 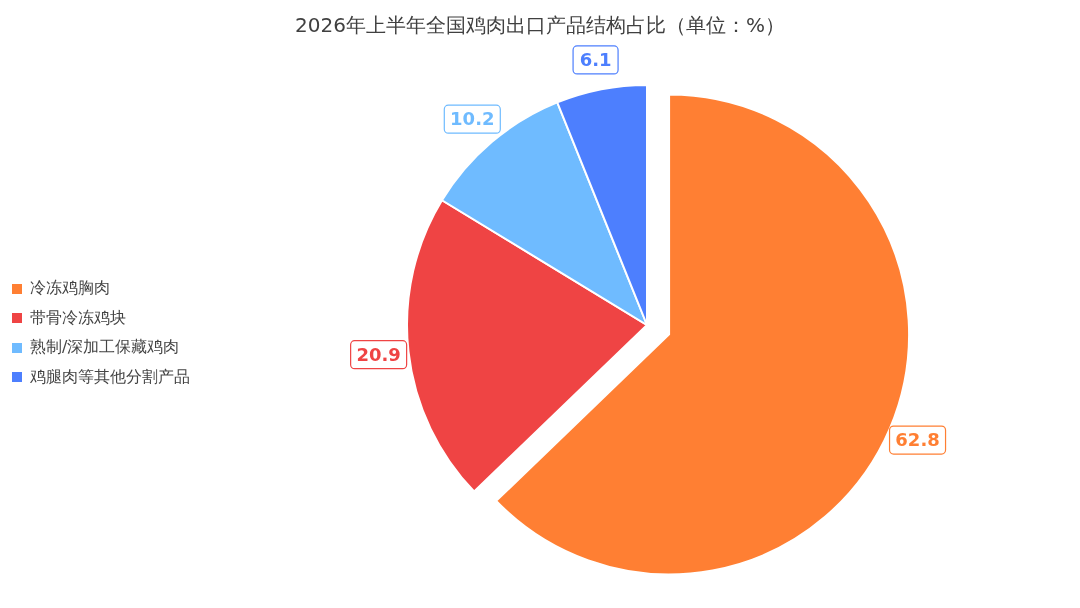 I want to click on legend-label: 熟制/深加工保藏鸡肉, so click(x=105, y=348).